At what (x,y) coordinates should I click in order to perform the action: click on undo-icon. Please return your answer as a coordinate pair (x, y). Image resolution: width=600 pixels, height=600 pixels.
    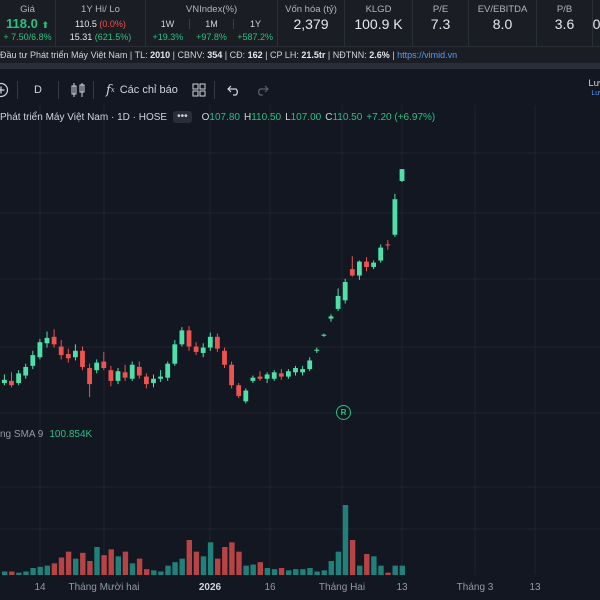
    Looking at the image, I should click on (233, 90).